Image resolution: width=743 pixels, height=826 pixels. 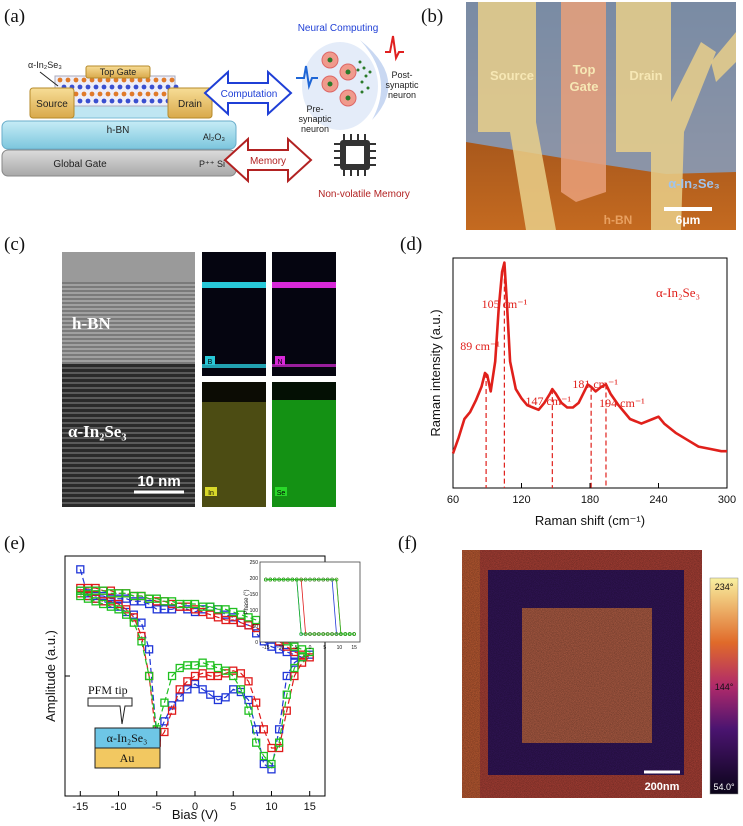 I want to click on source-label: Source, so click(x=52, y=104).